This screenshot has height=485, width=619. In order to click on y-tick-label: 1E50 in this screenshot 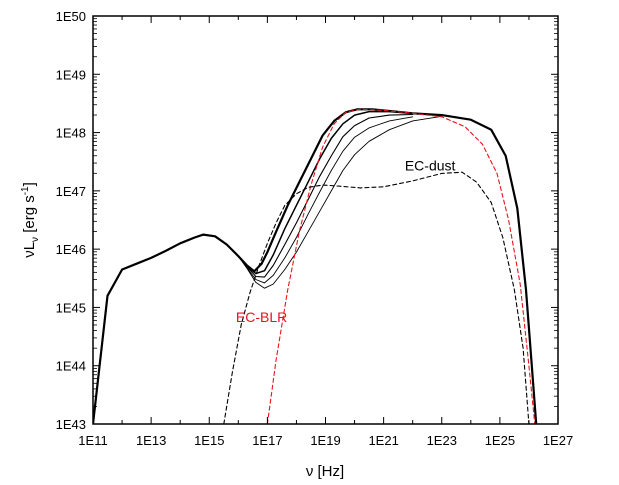, I will do `click(71, 16)`.